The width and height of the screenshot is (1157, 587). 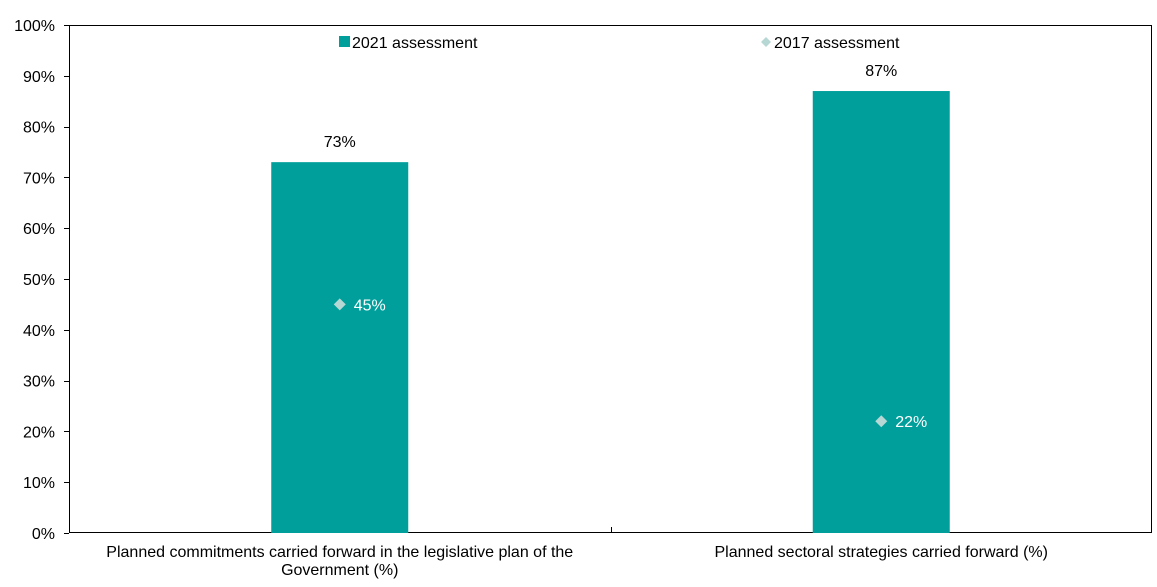 I want to click on y-tick-label: 10%, so click(x=39, y=483).